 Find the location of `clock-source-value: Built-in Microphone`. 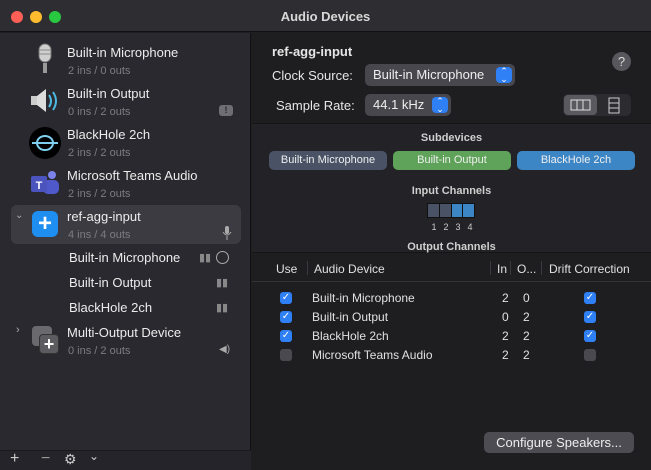

clock-source-value: Built-in Microphone is located at coordinates (429, 74).